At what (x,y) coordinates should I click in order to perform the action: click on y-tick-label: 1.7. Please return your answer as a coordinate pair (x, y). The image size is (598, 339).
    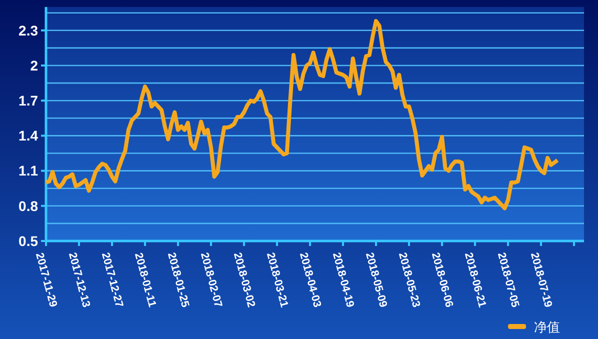
    Looking at the image, I should click on (28, 100).